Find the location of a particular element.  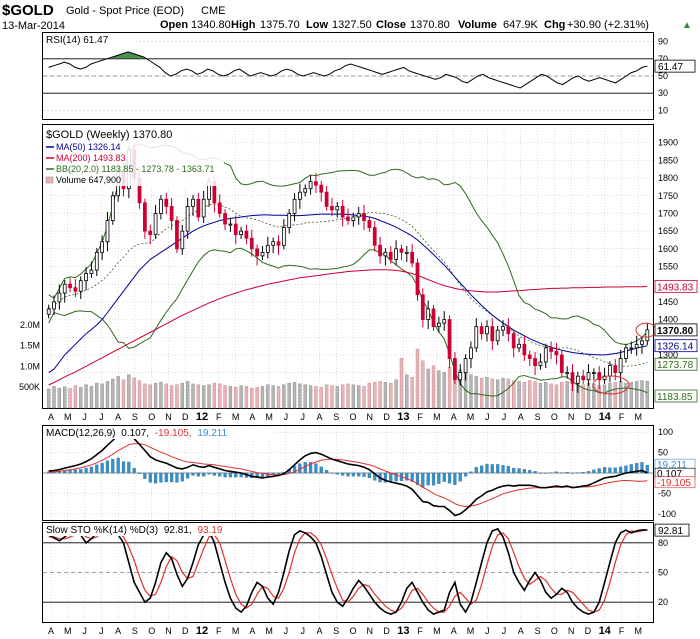

sto-x-tick: M is located at coordinates (269, 631).